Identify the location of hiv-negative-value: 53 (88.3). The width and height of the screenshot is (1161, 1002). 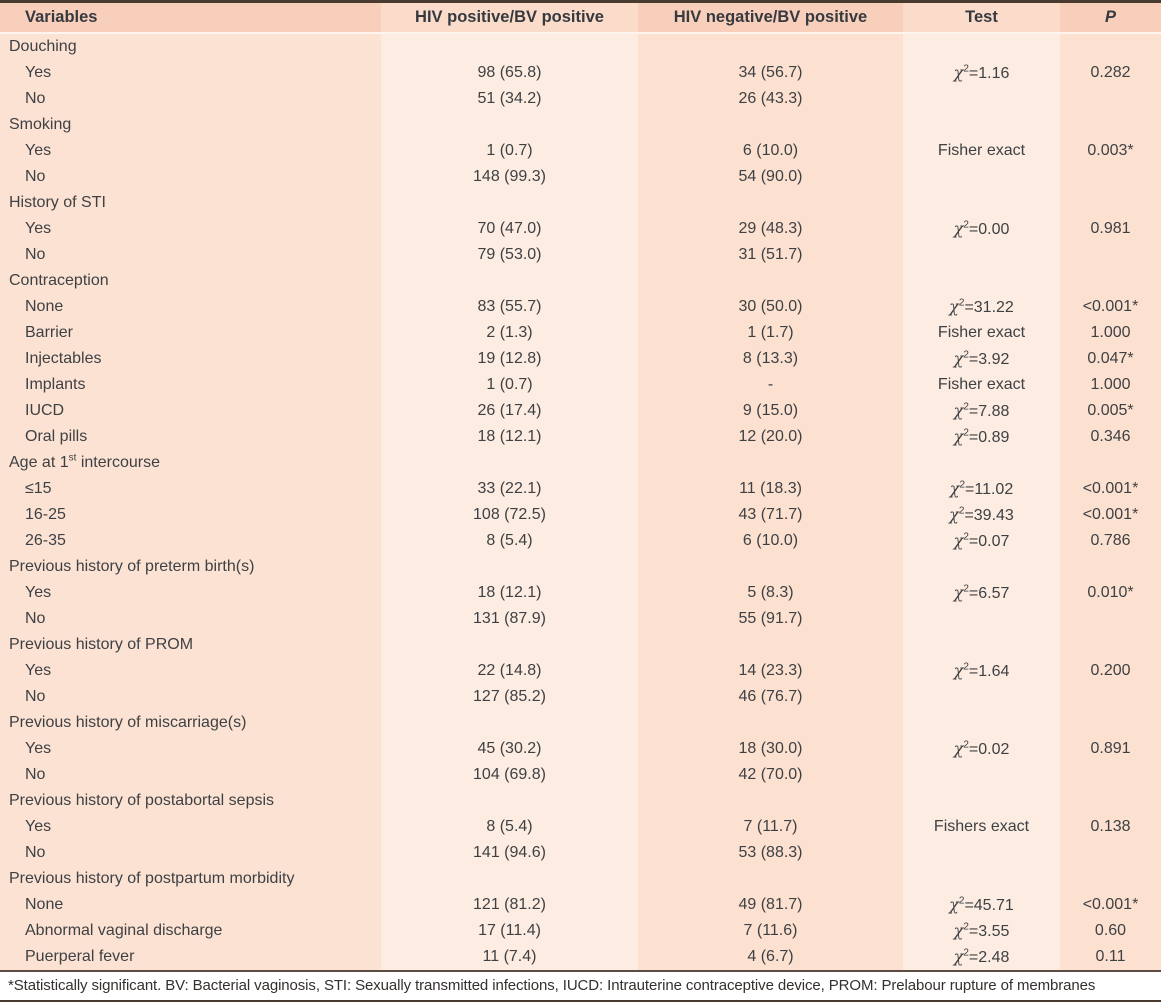
(770, 853).